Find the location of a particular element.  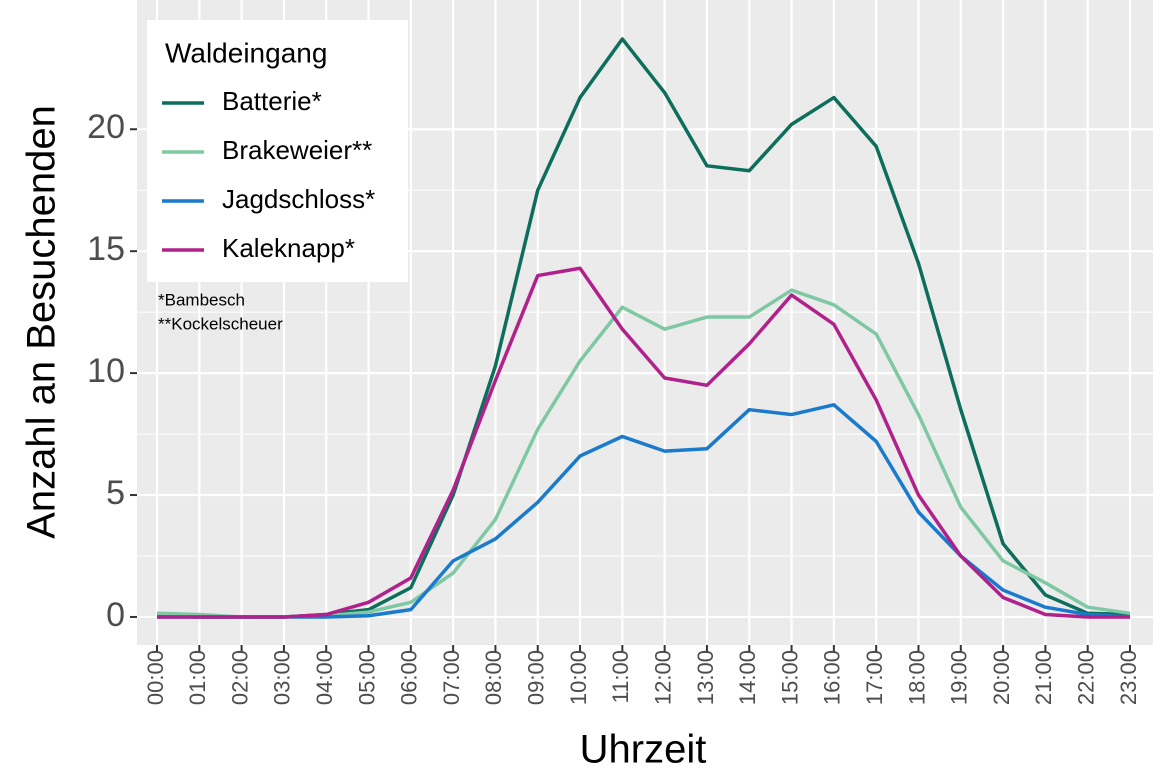

annotation: *Bambesch is located at coordinates (201, 299).